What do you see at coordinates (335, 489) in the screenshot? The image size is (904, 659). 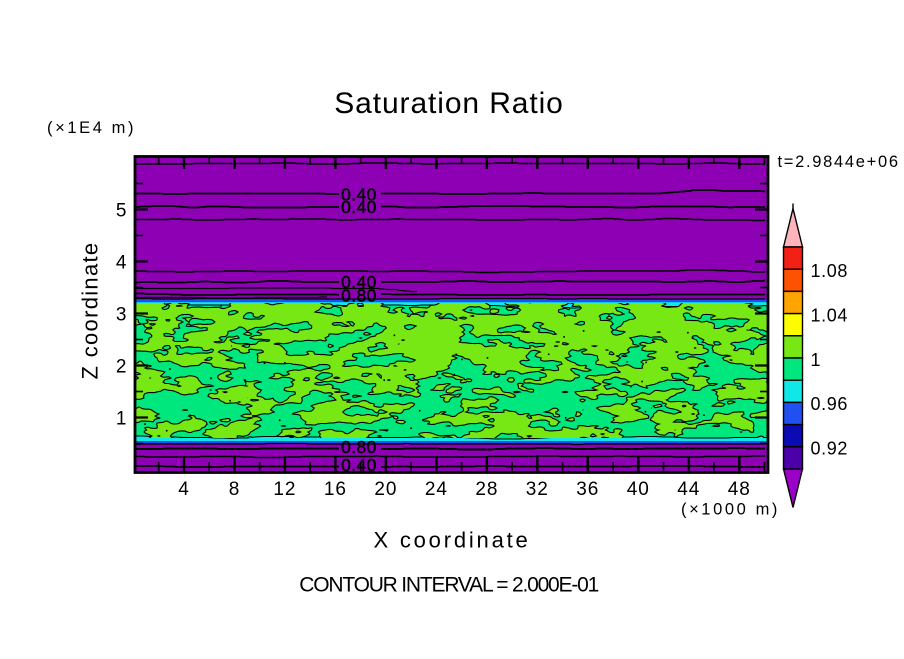 I see `svg-text: 16` at bounding box center [335, 489].